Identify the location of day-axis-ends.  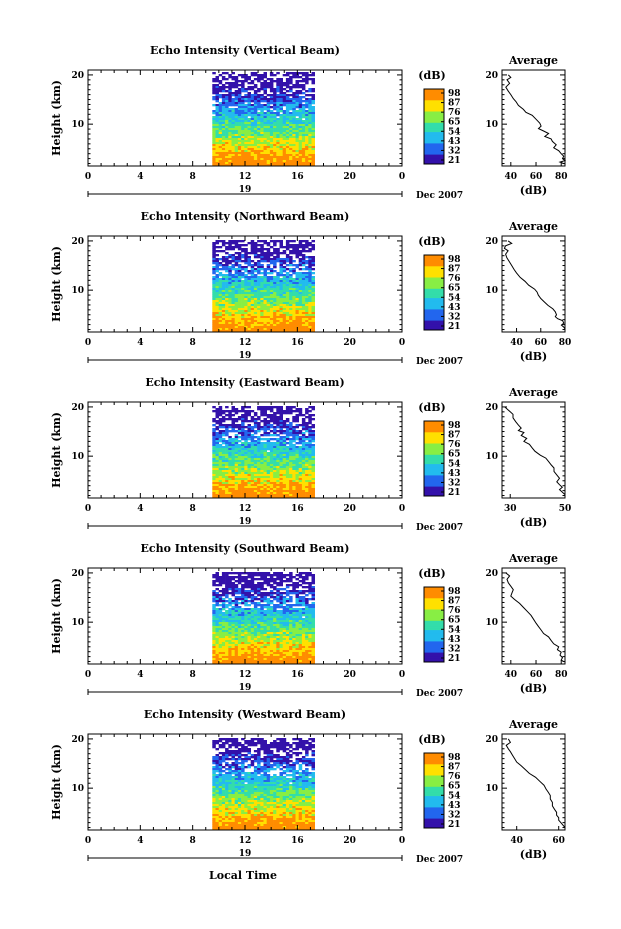
(245, 194).